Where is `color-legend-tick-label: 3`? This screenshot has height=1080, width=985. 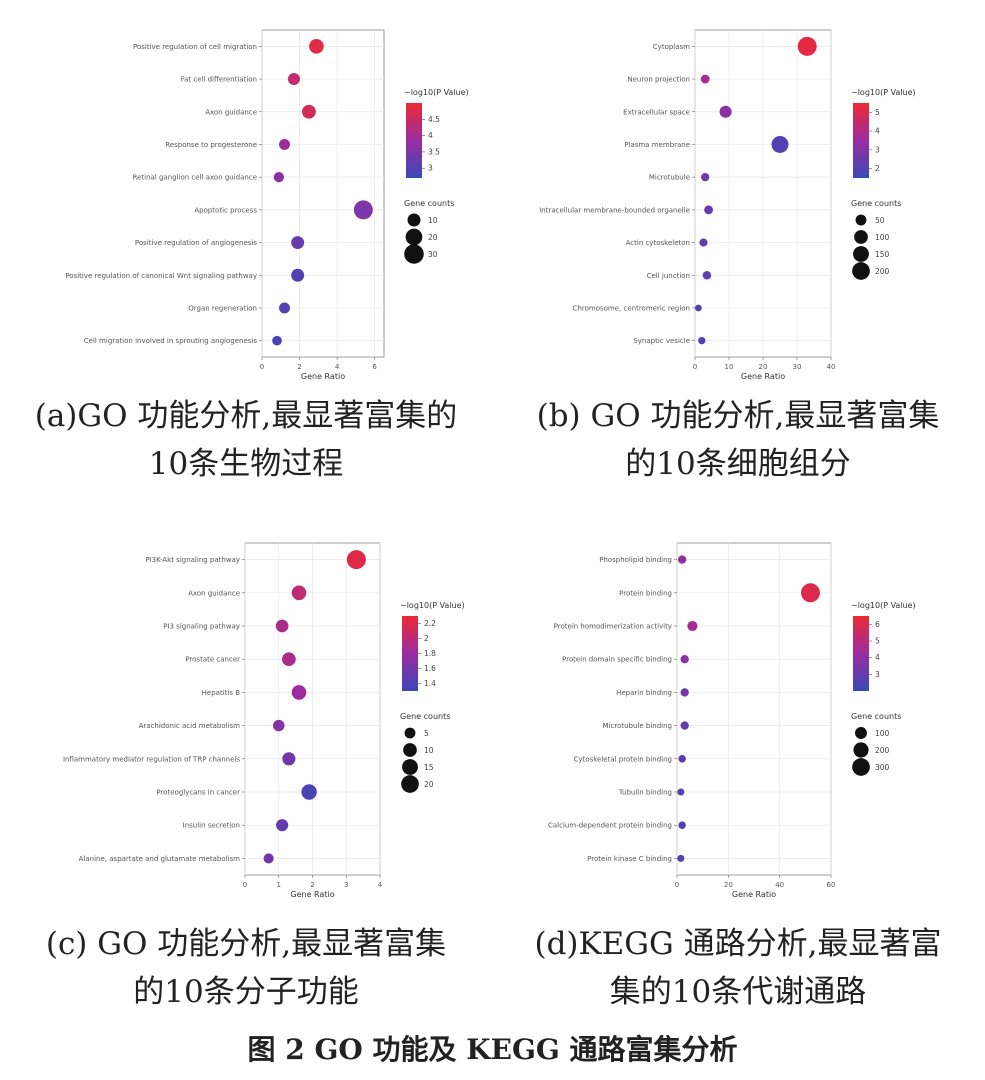 color-legend-tick-label: 3 is located at coordinates (430, 168).